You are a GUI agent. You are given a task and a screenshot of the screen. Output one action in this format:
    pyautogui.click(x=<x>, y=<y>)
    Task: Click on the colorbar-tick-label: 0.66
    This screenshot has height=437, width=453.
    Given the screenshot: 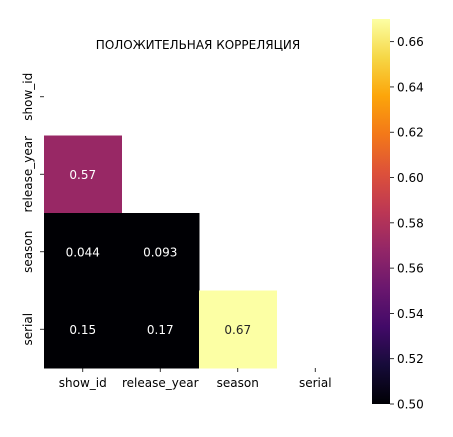 What is the action you would take?
    pyautogui.click(x=410, y=42)
    